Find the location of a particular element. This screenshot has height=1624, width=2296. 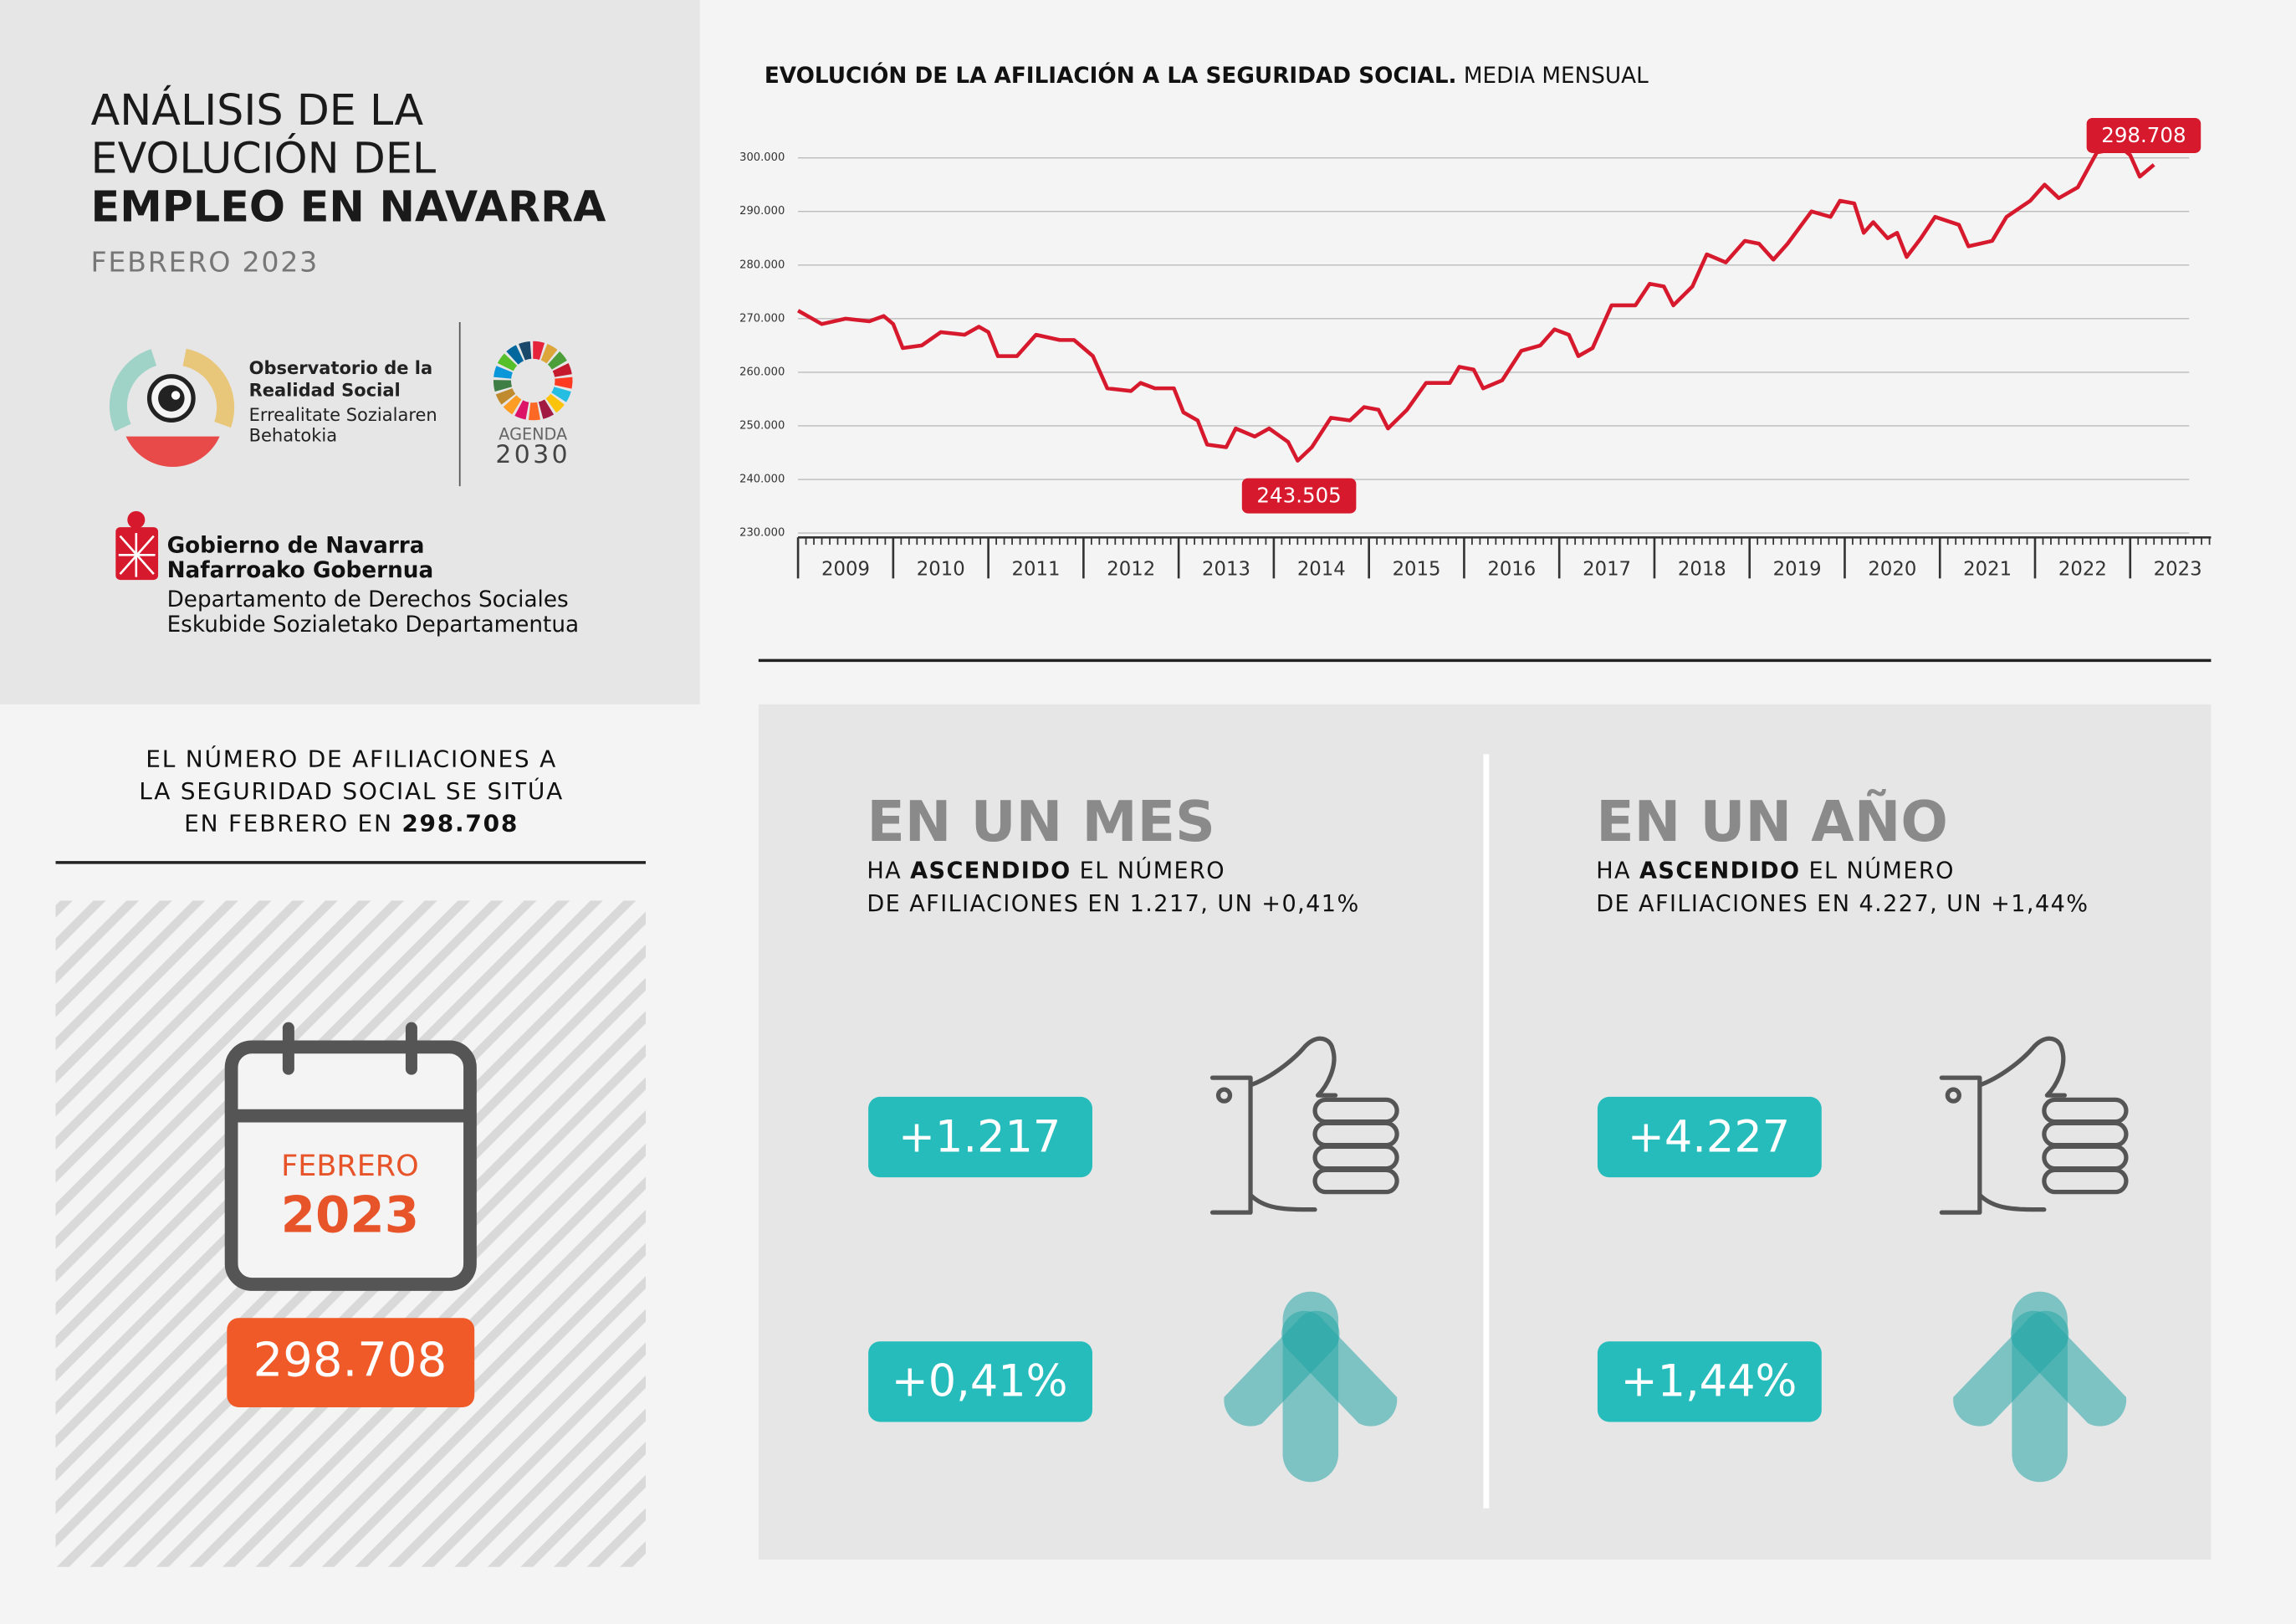

header-panel is located at coordinates (350, 352).